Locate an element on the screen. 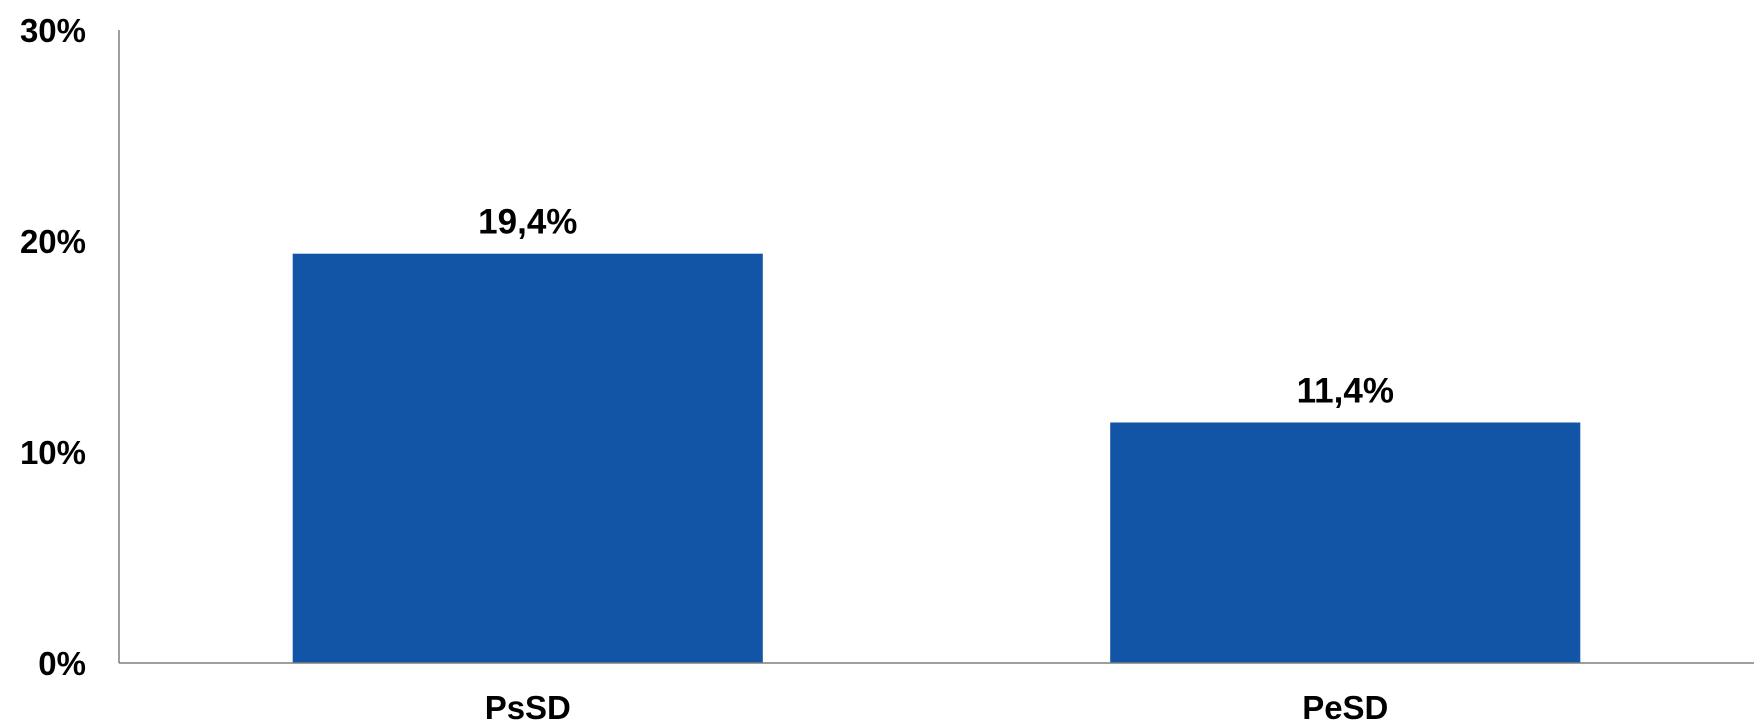  y-tick-label-10: 10% is located at coordinates (53, 452).